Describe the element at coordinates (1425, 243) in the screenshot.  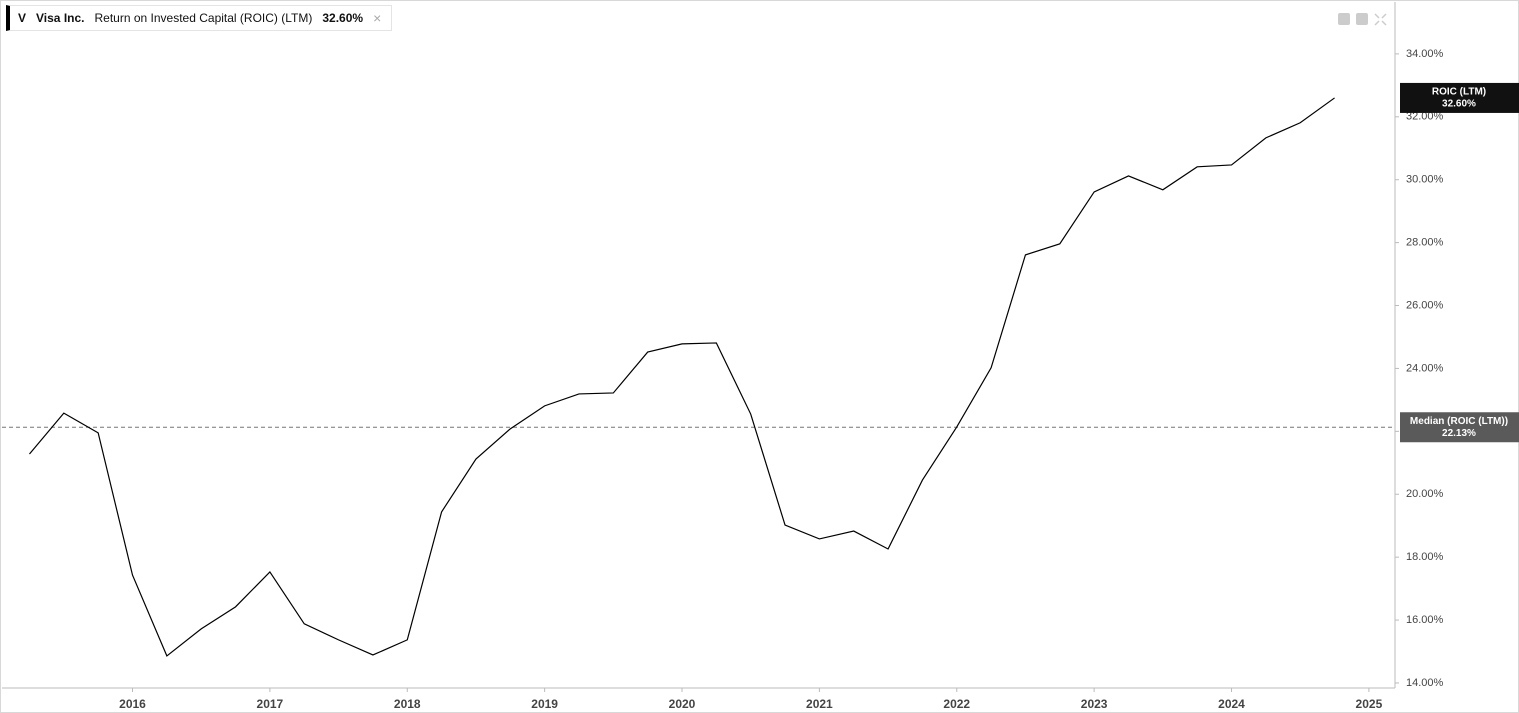
I see `y-tick-label: 28.00%` at that location.